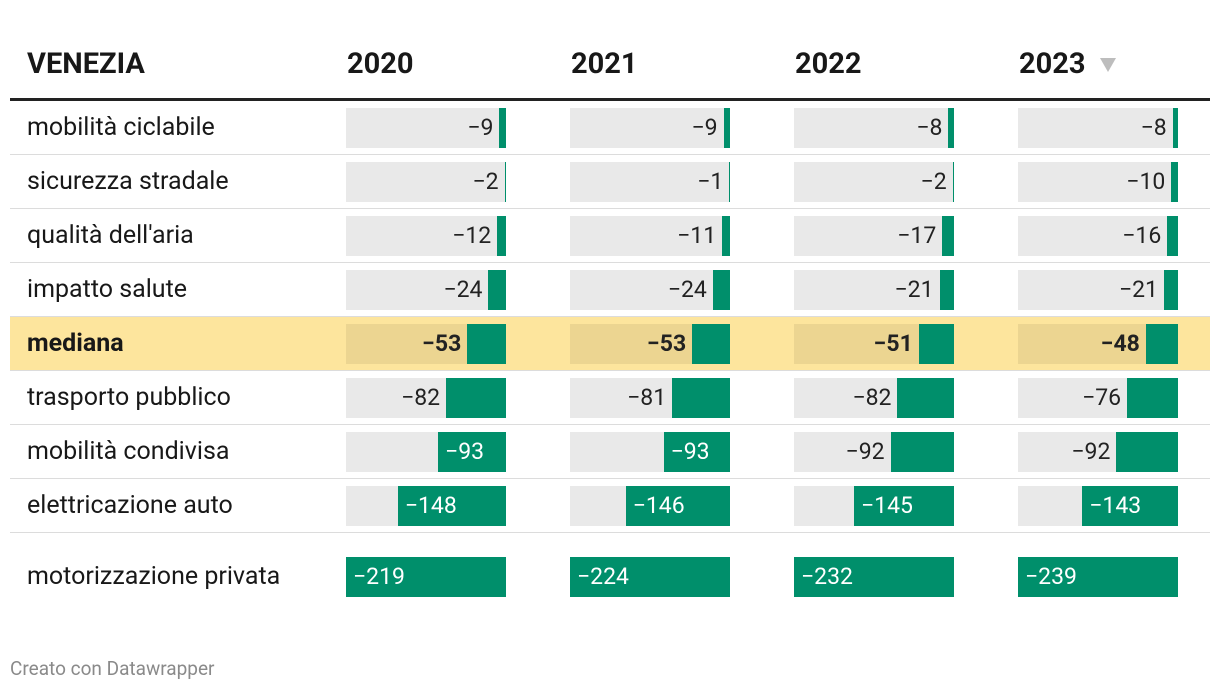 Image resolution: width=1220 pixels, height=694 pixels. What do you see at coordinates (75, 343) in the screenshot?
I see `row-label: mediana` at bounding box center [75, 343].